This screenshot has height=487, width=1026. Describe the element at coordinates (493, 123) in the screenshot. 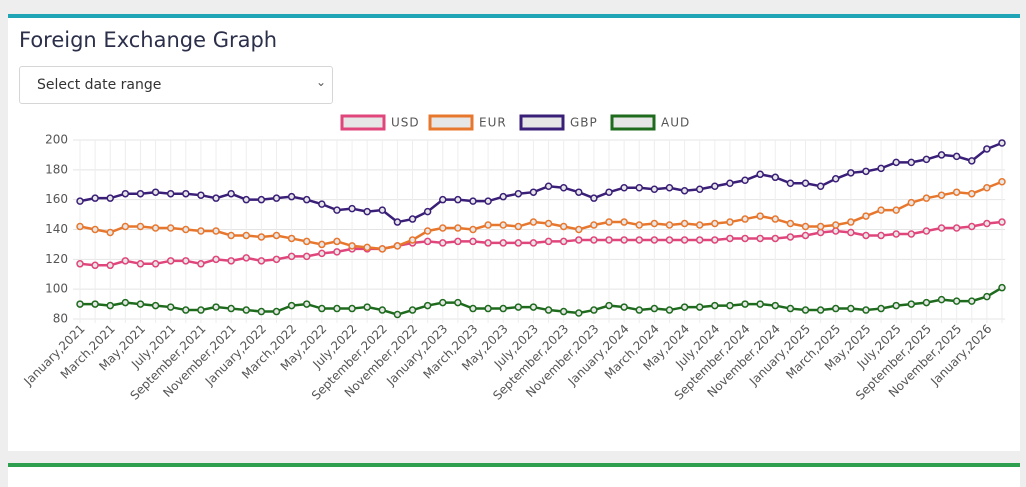

I see `legend-label: EUR` at that location.